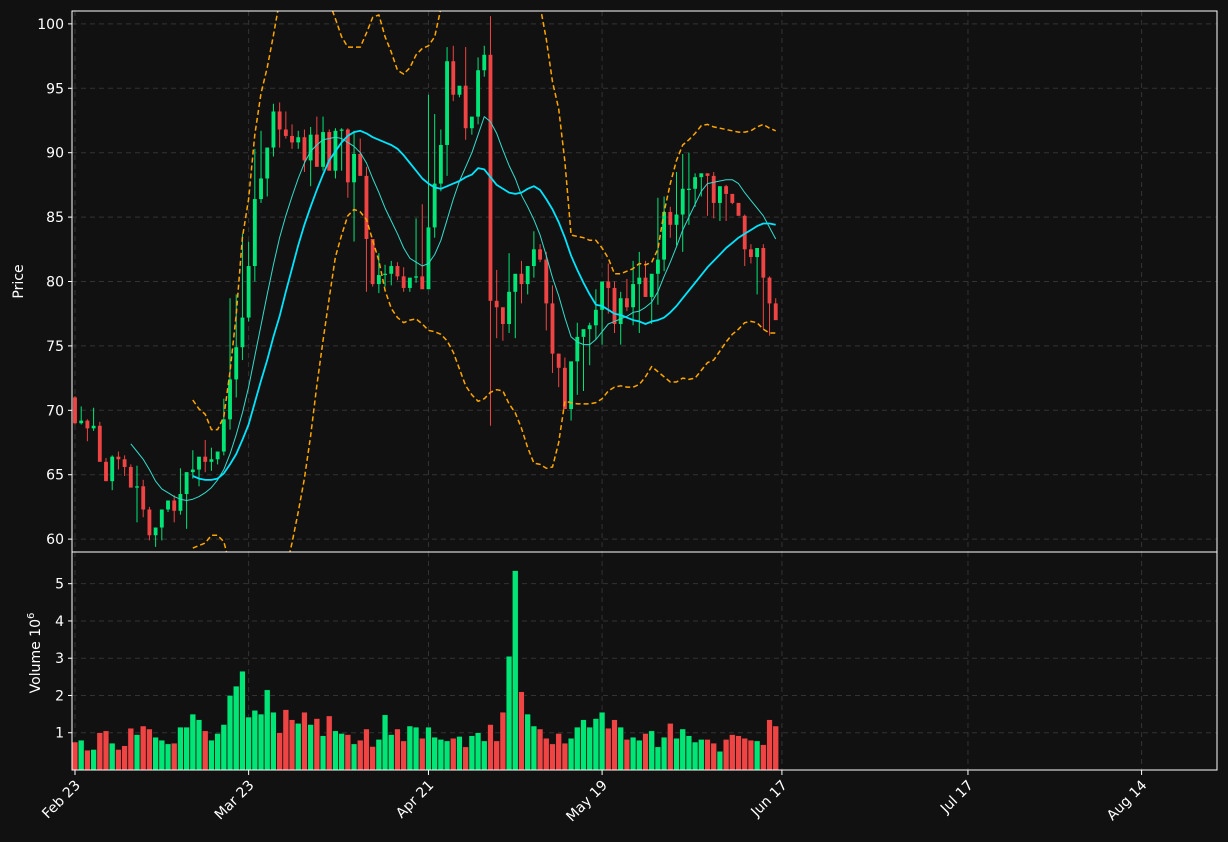  What do you see at coordinates (55, 347) in the screenshot?
I see `price-y-tick-label: 75` at bounding box center [55, 347].